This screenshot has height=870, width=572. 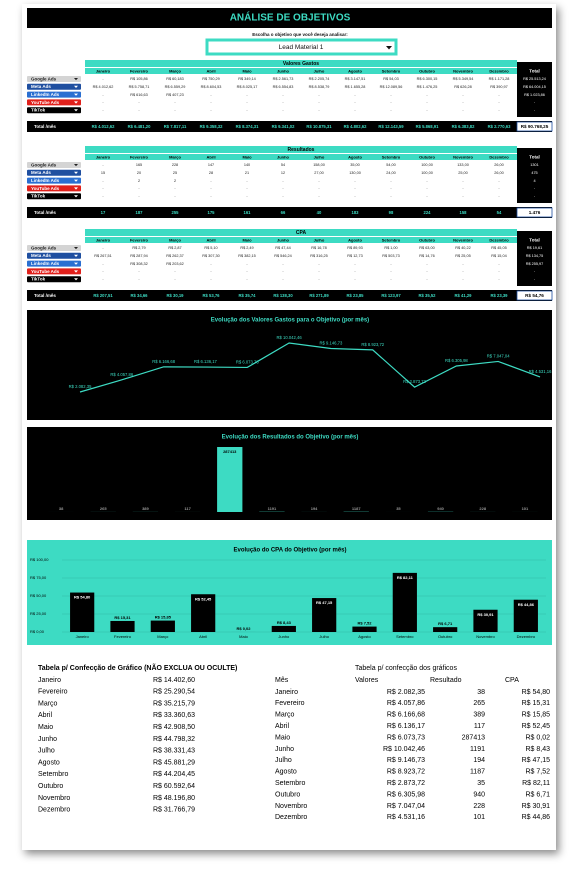 I want to click on totals-label: Total /mês, so click(x=45, y=212).